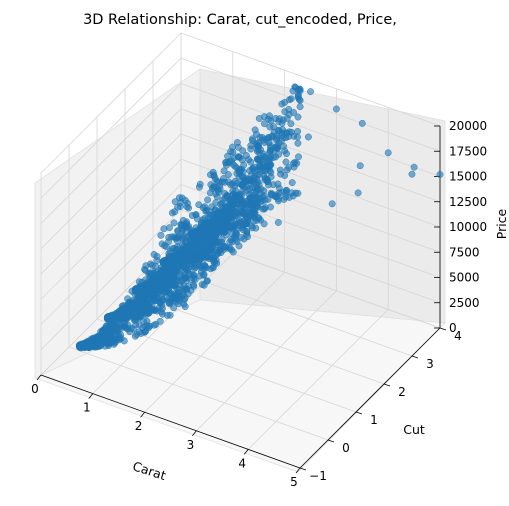  What do you see at coordinates (242, 463) in the screenshot?
I see `carat-tick-label: 4` at bounding box center [242, 463].